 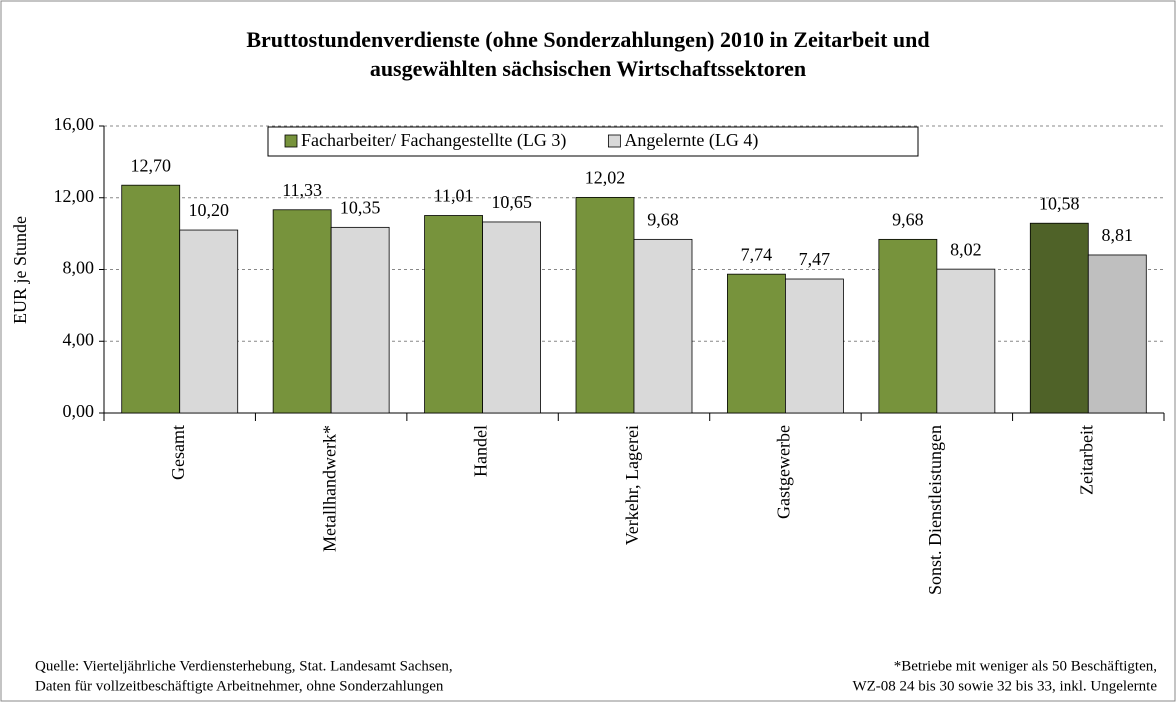 I want to click on y-tick-label: 4,00, so click(x=79, y=339).